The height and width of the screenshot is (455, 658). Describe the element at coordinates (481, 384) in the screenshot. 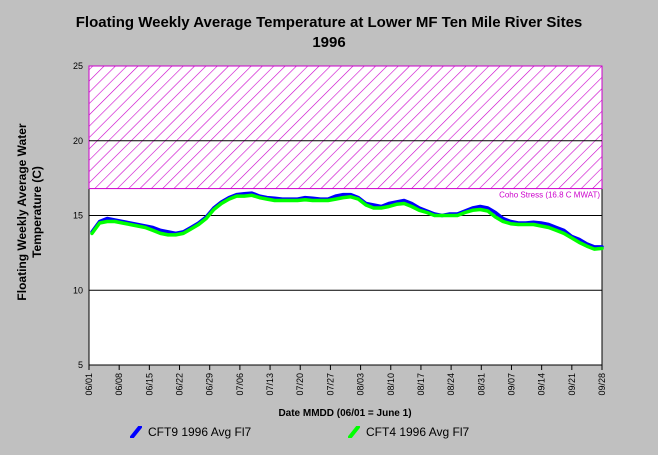

I see `x-tick-label: 08/31` at that location.